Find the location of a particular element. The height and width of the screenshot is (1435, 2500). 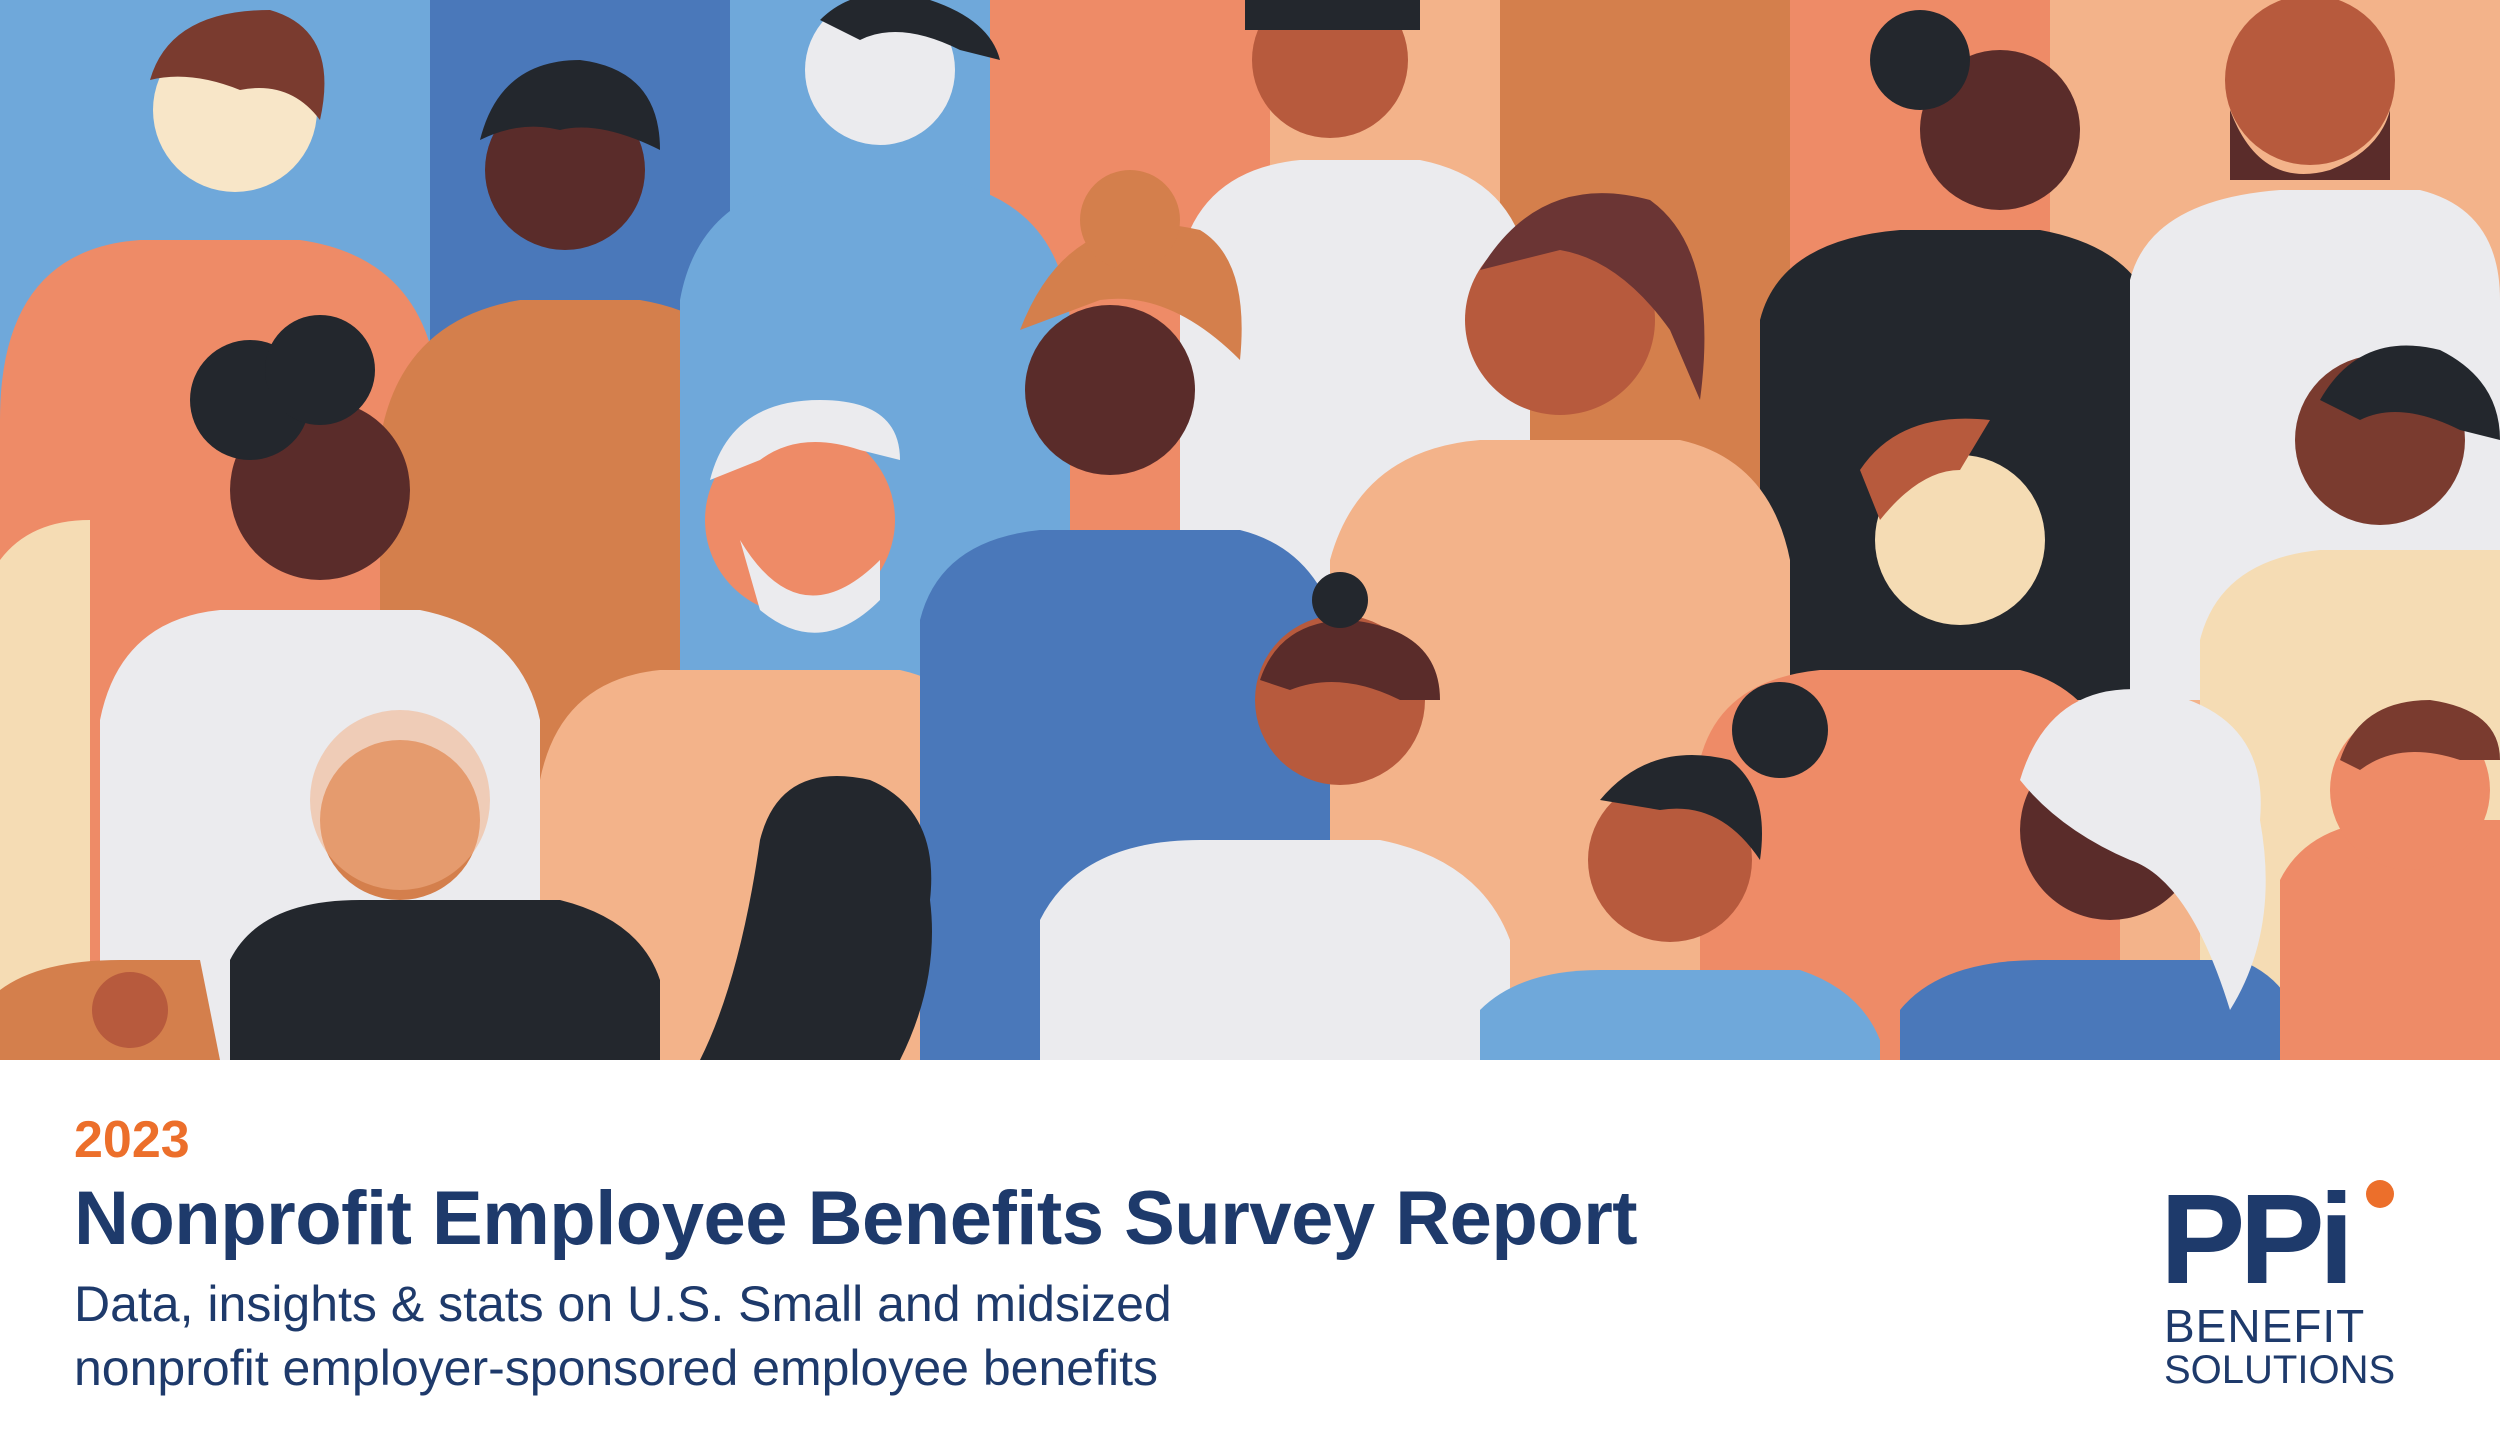

logo-mark: PPi is located at coordinates (2257, 1239).